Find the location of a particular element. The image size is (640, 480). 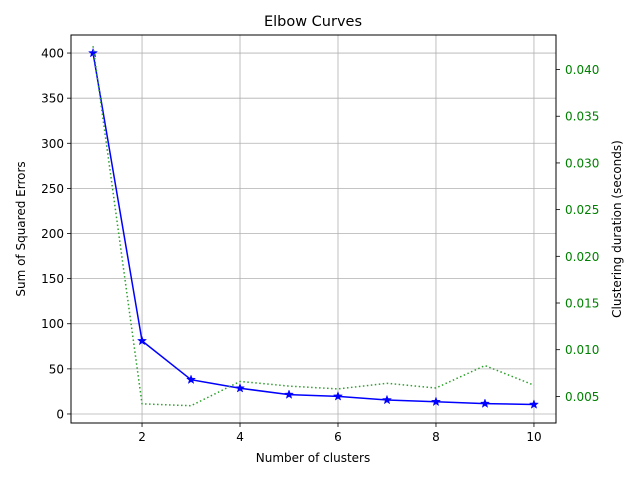

x-axis-title: Number of clusters is located at coordinates (313, 458).